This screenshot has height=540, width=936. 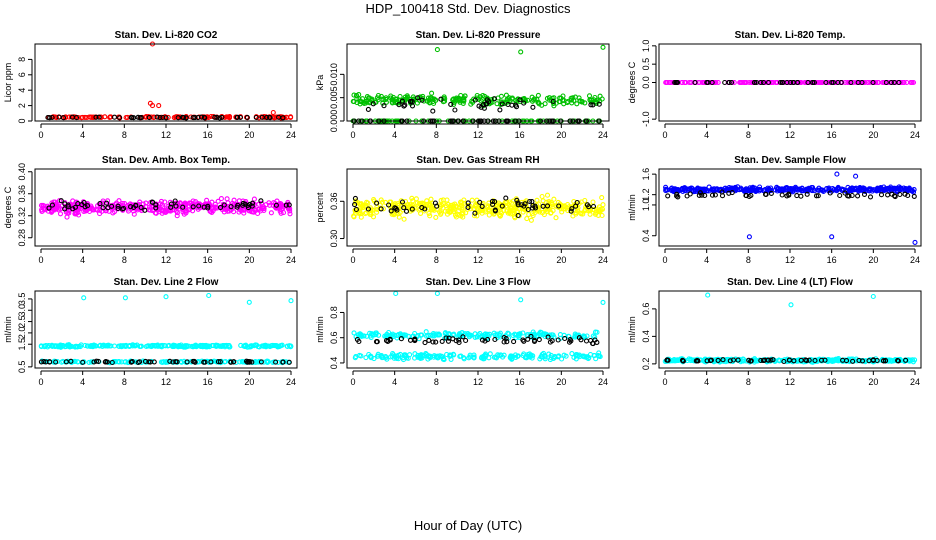 I want to click on y-axis: 0.4 0.6 0.8, so click(x=337, y=337).